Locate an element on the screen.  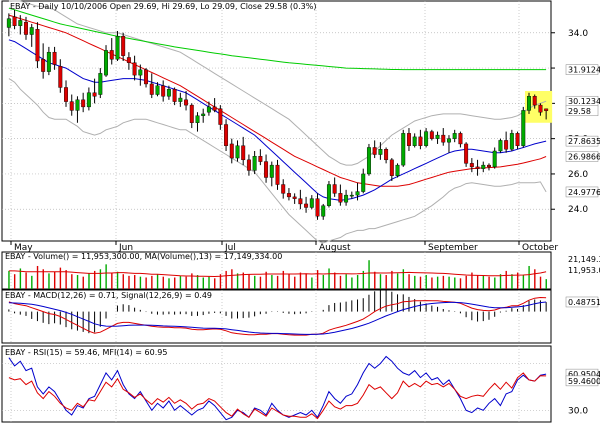
rsi-axis-label: 60.9504 is located at coordinates (584, 374).